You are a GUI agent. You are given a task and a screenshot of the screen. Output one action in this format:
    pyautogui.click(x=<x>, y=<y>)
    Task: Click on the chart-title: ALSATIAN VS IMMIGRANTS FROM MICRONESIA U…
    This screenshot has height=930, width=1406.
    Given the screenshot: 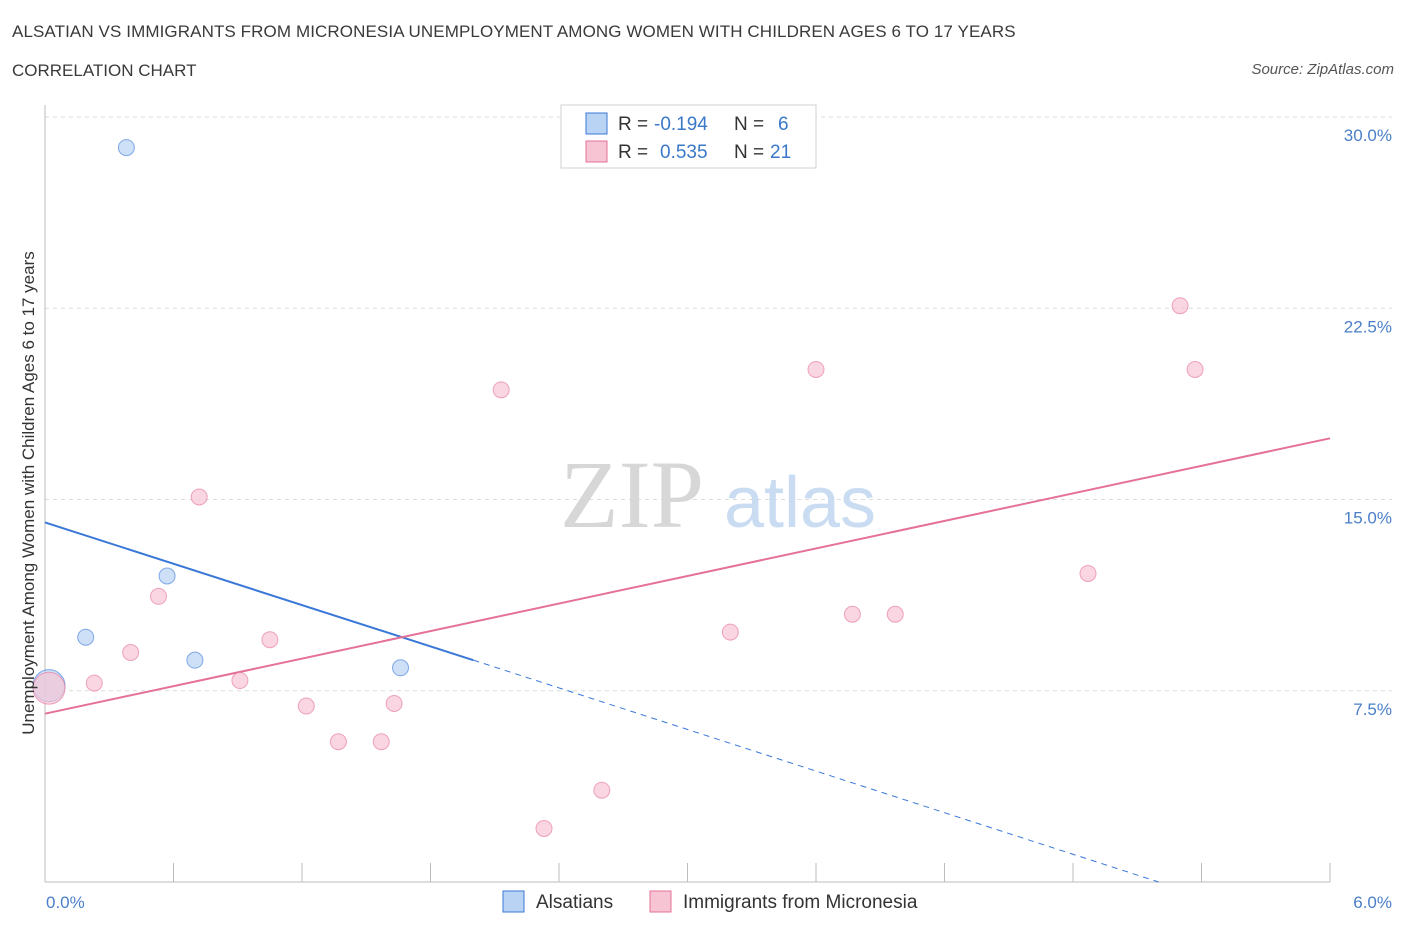 What is the action you would take?
    pyautogui.click(x=514, y=31)
    